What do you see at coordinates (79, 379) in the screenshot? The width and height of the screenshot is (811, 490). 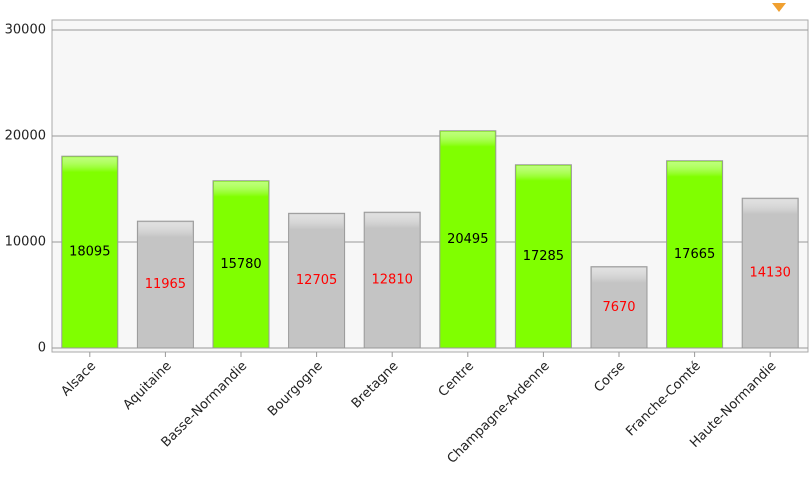 I see `x-tick-label: Alsace` at bounding box center [79, 379].